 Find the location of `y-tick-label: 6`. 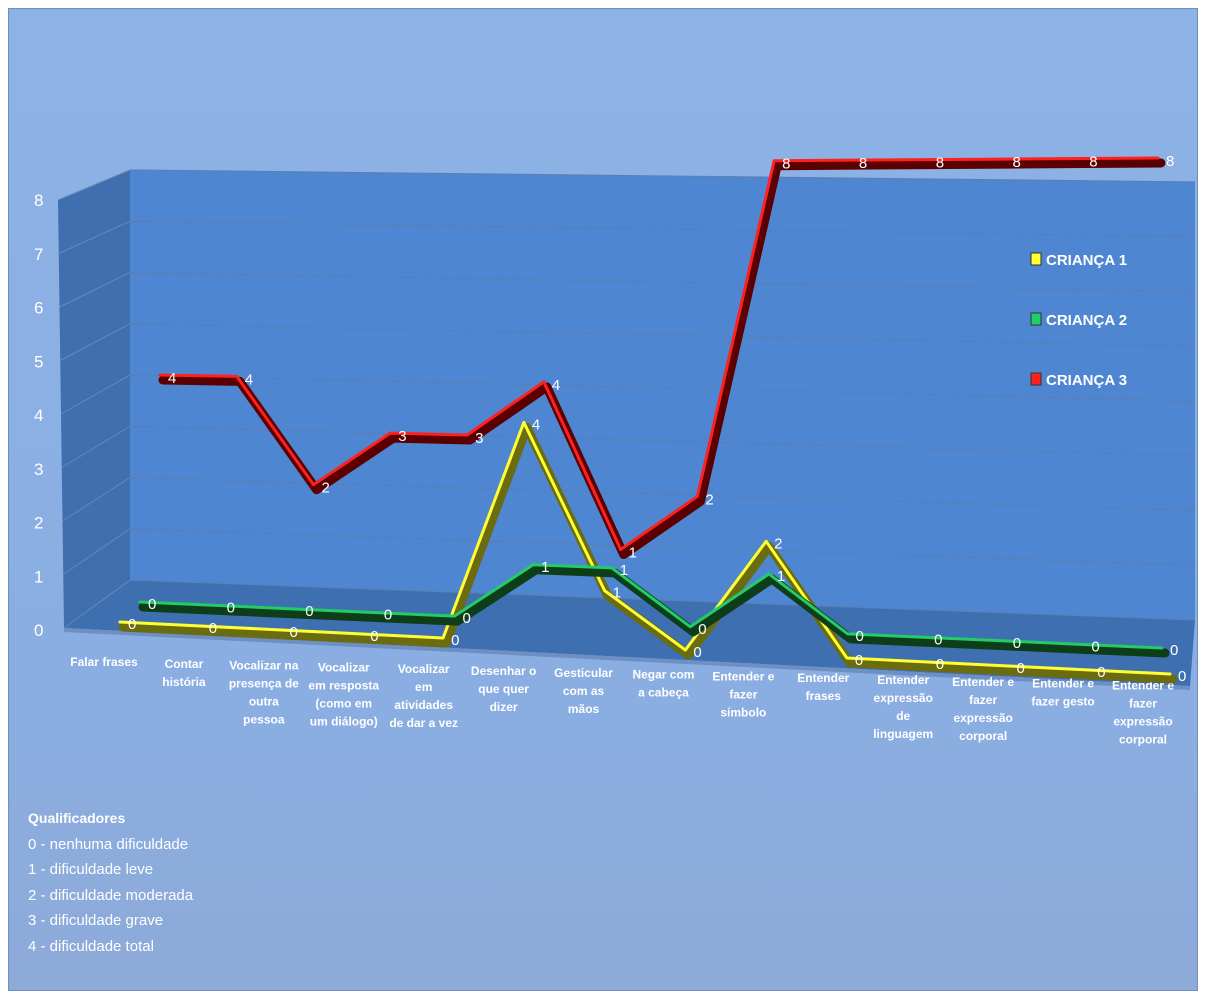

y-tick-label: 6 is located at coordinates (38, 308).